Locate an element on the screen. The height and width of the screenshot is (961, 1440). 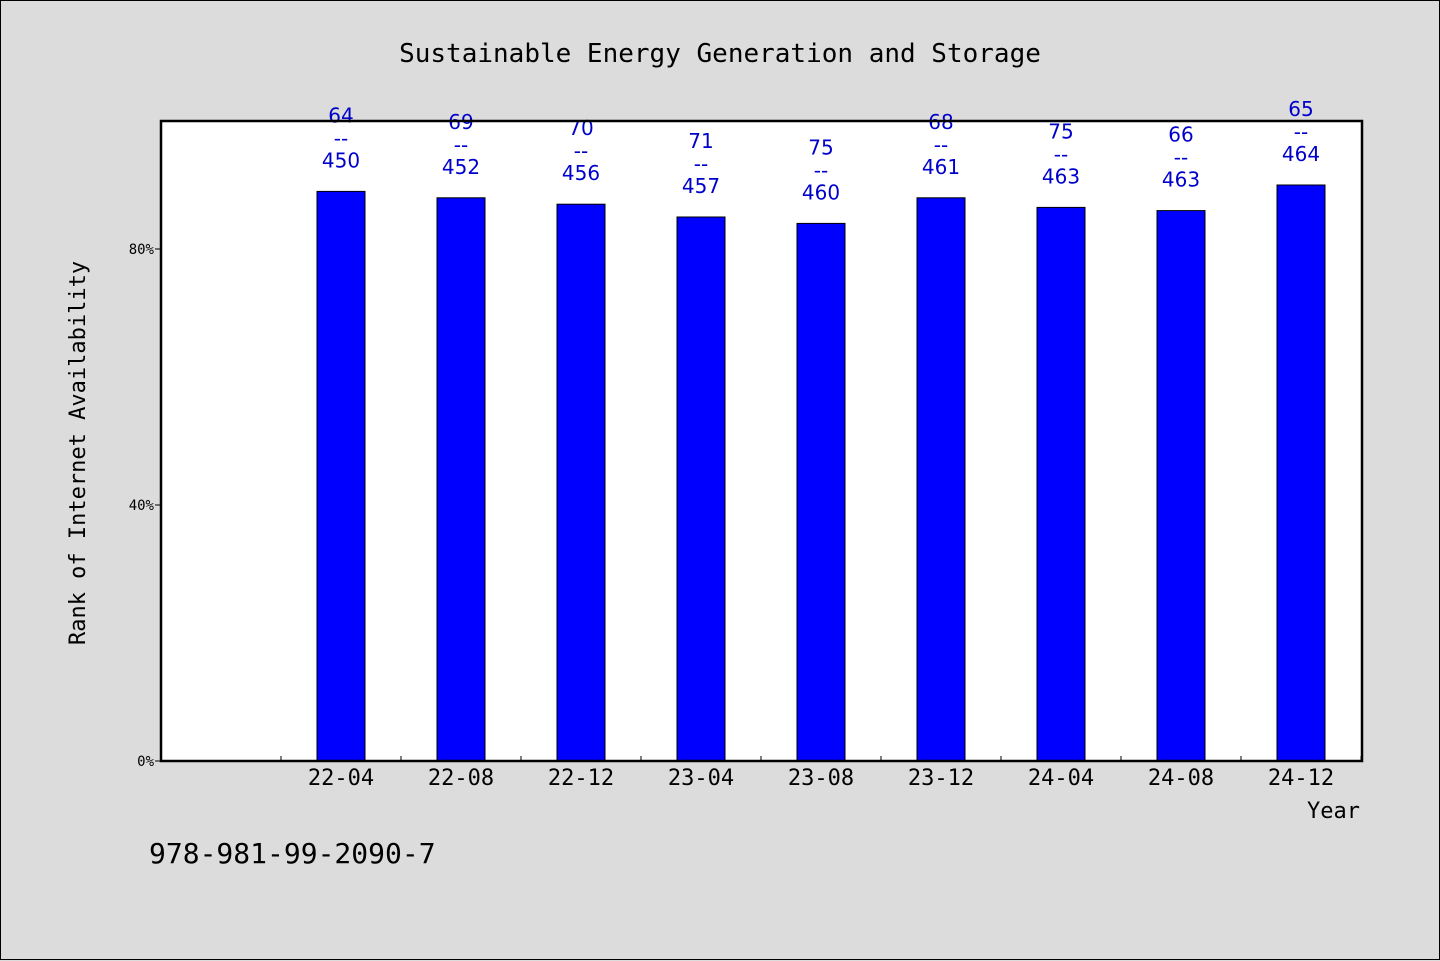
y-axis-label: Rank of Internet Availability is located at coordinates (78, 453).